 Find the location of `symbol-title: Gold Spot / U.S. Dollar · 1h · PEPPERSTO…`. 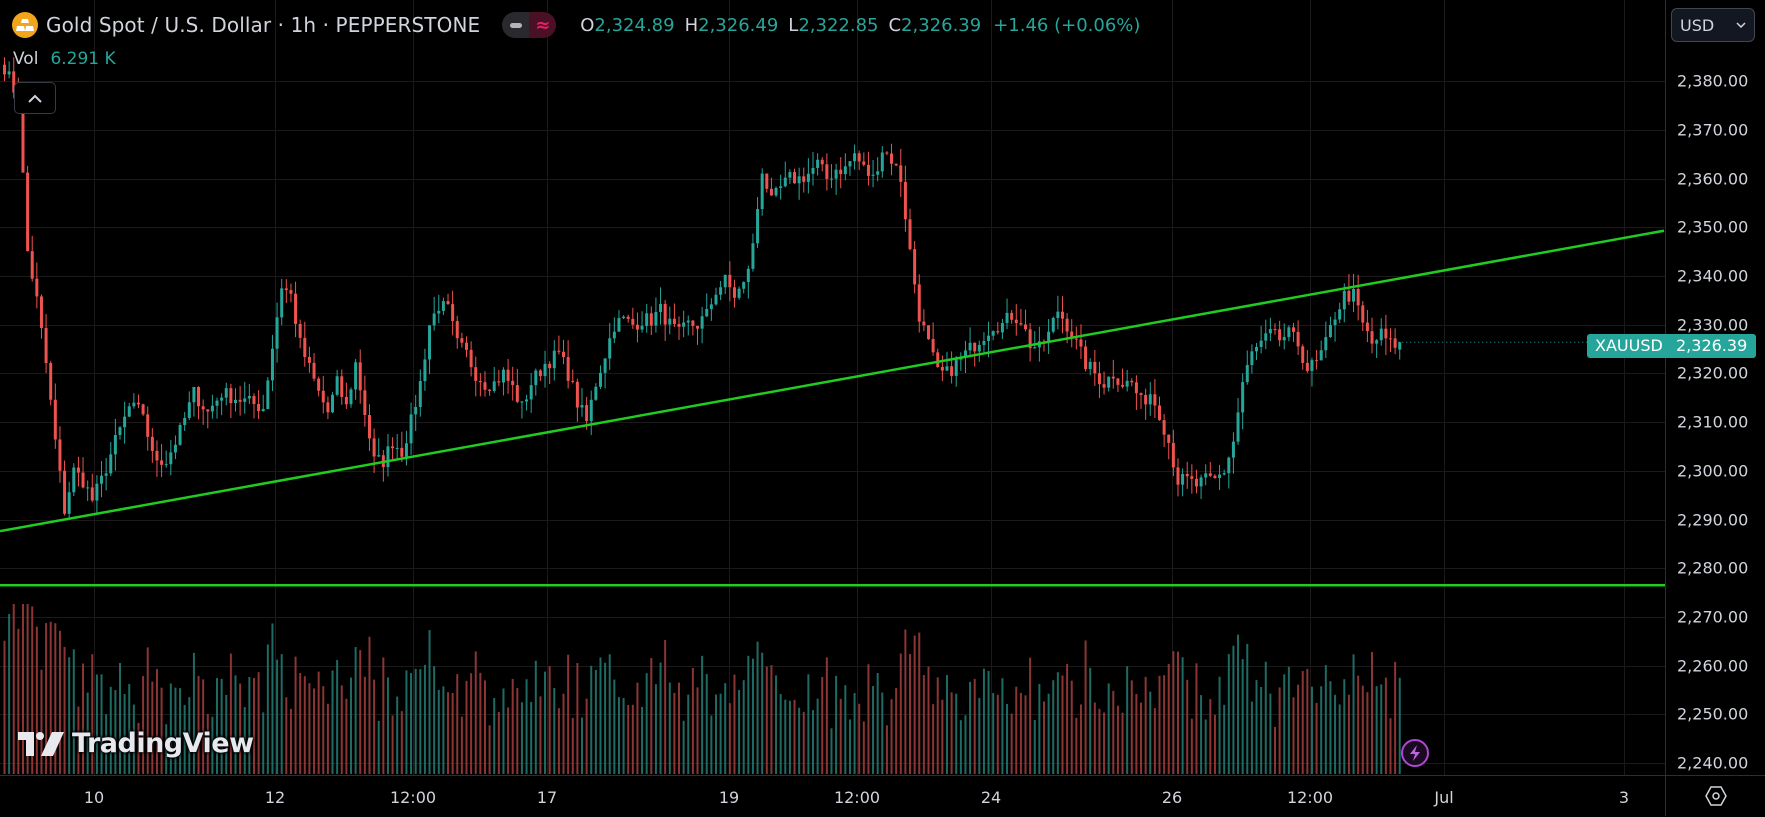

symbol-title: Gold Spot / U.S. Dollar · 1h · PEPPERSTO… is located at coordinates (263, 25).